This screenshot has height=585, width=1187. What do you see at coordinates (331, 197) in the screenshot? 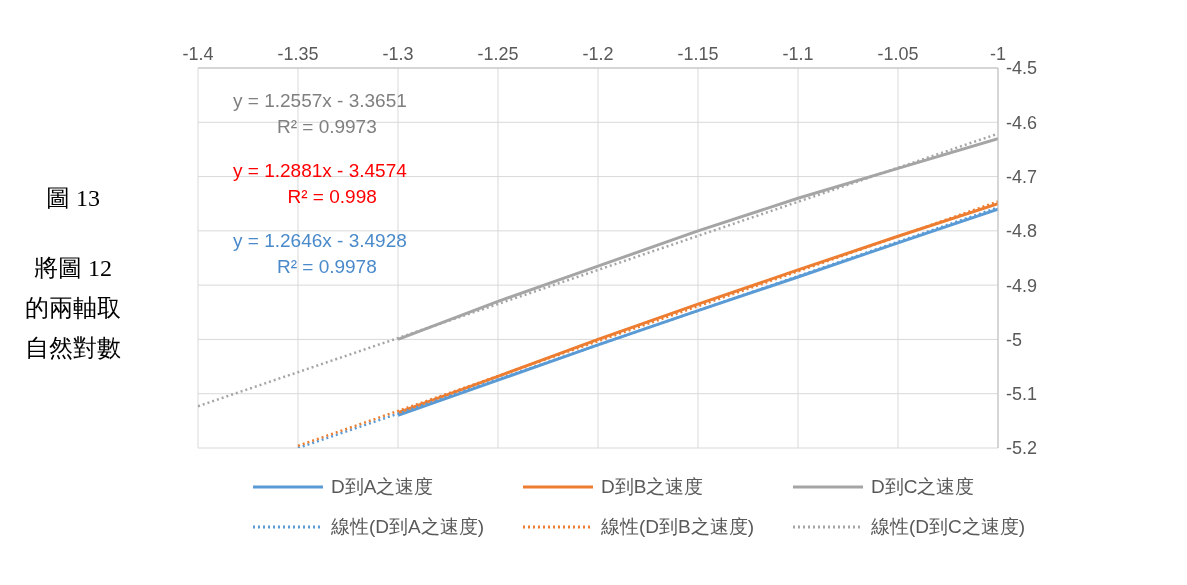
I see `annotation: R² = 0.998` at bounding box center [331, 197].